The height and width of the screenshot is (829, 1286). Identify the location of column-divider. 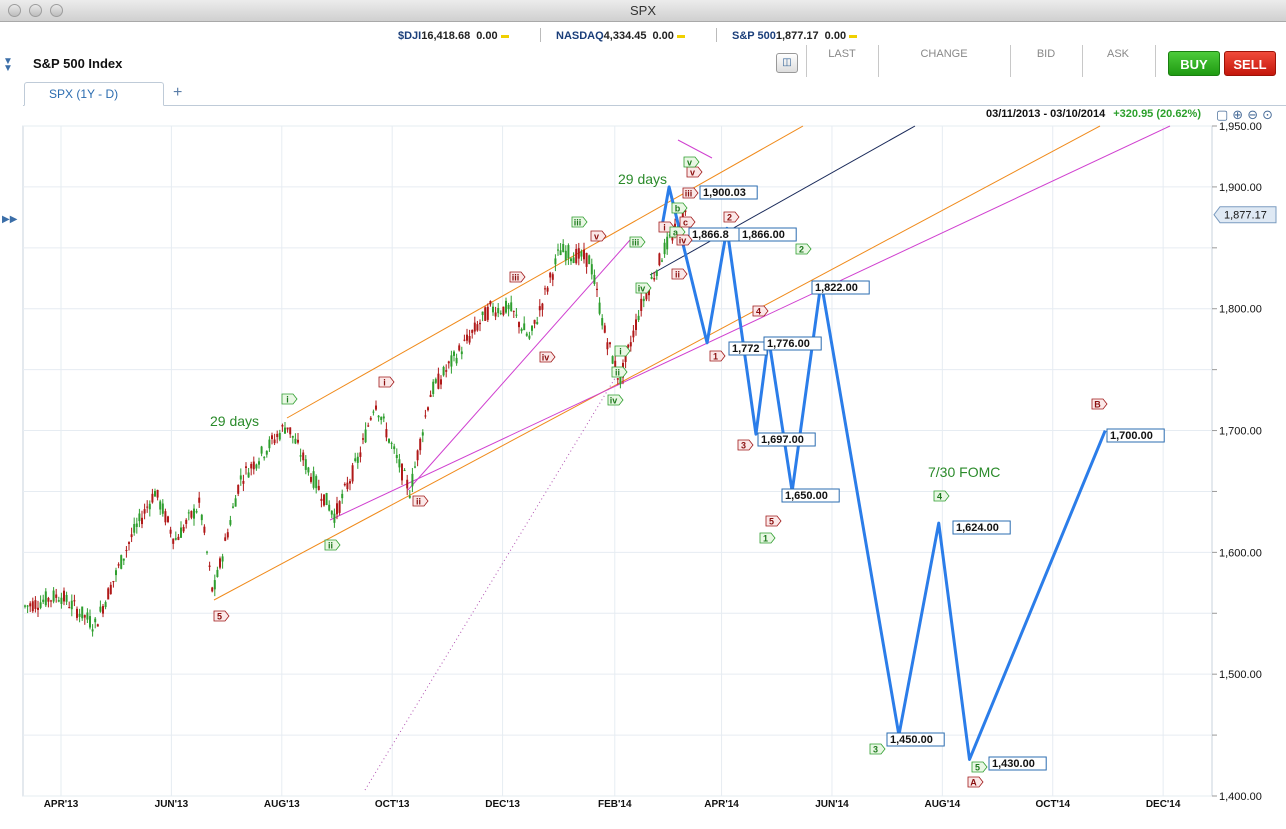
(1010, 61).